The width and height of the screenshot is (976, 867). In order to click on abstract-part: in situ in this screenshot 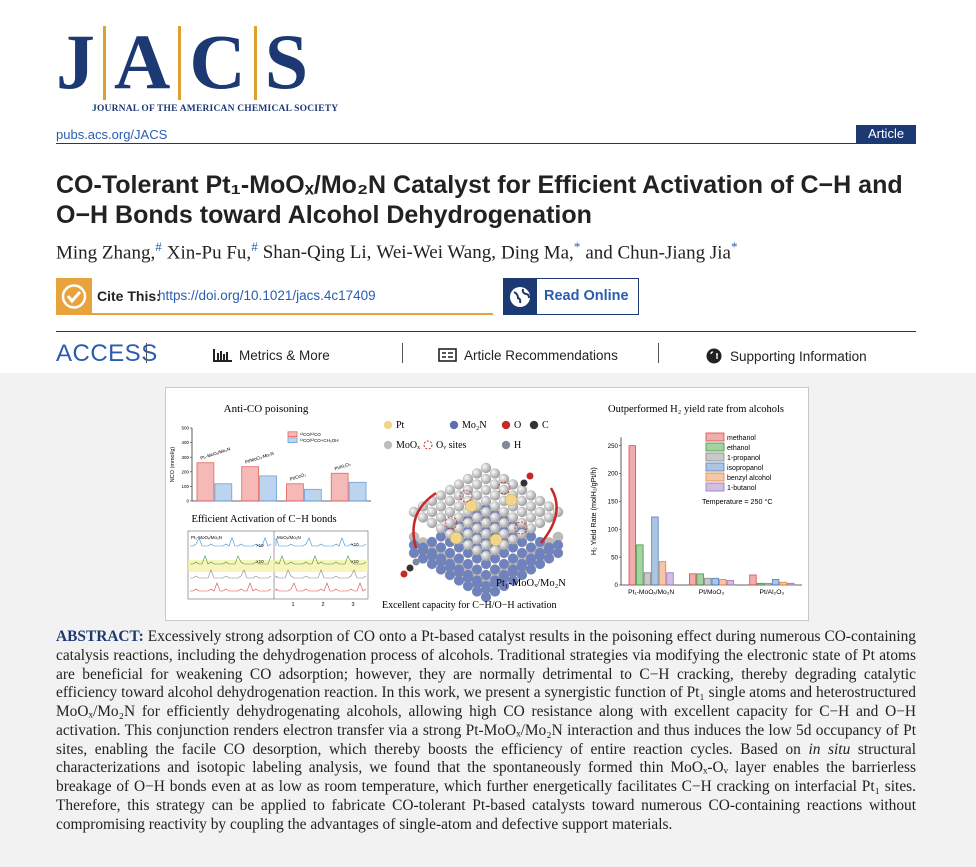, I will do `click(829, 749)`.